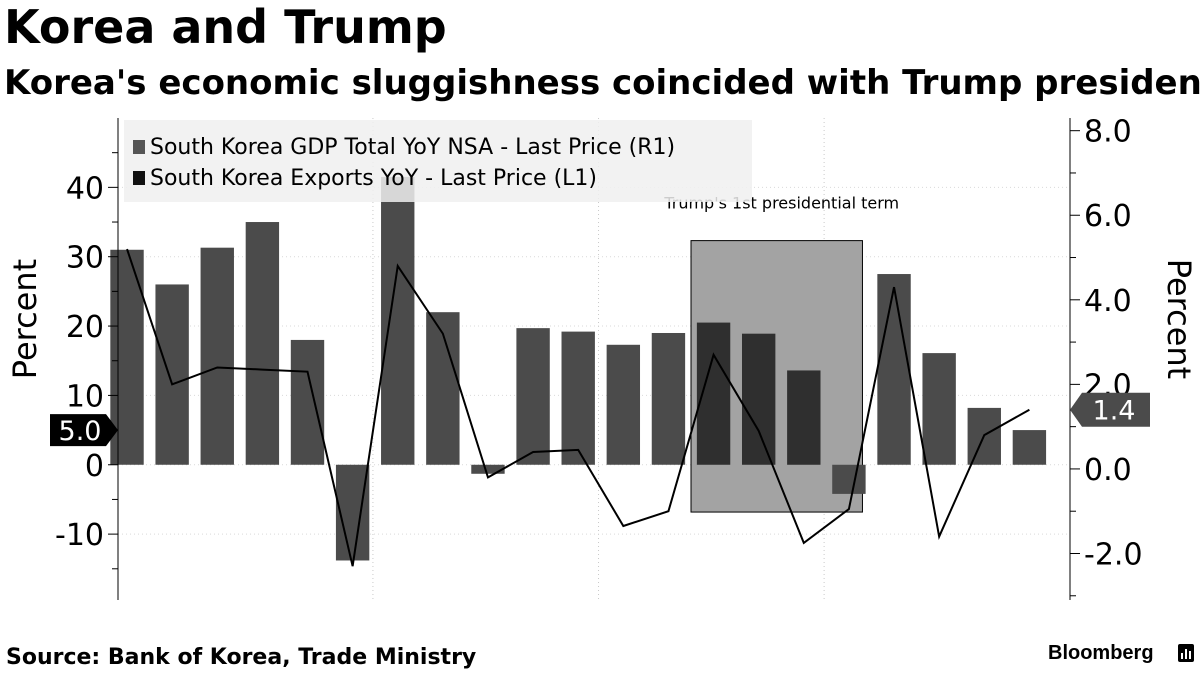 This screenshot has width=1200, height=675. I want to click on right-tick-label: 0.0, so click(1108, 470).